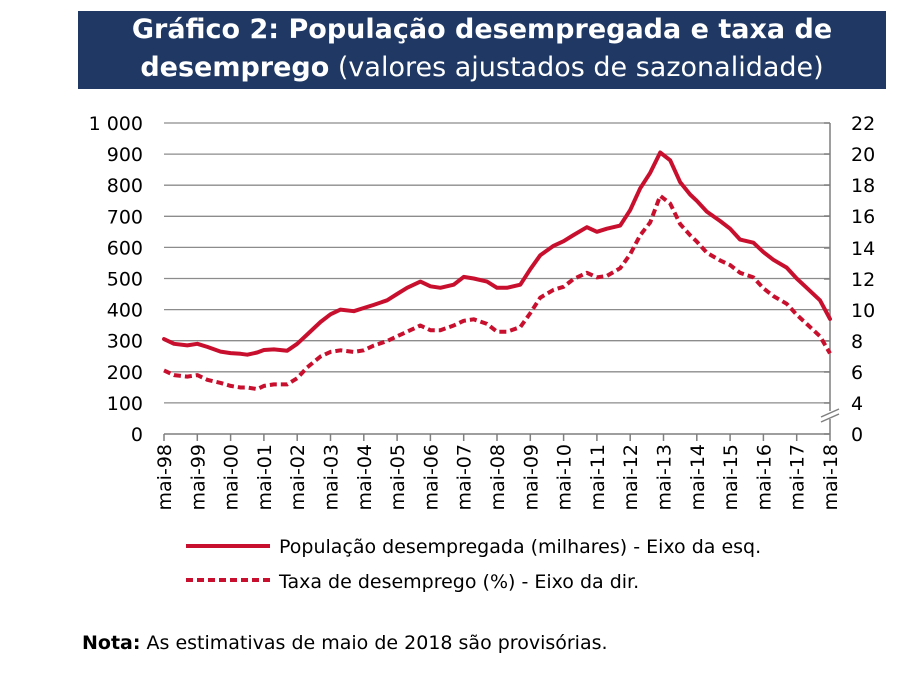  Describe the element at coordinates (125, 155) in the screenshot. I see `left-tick-label: 900` at that location.